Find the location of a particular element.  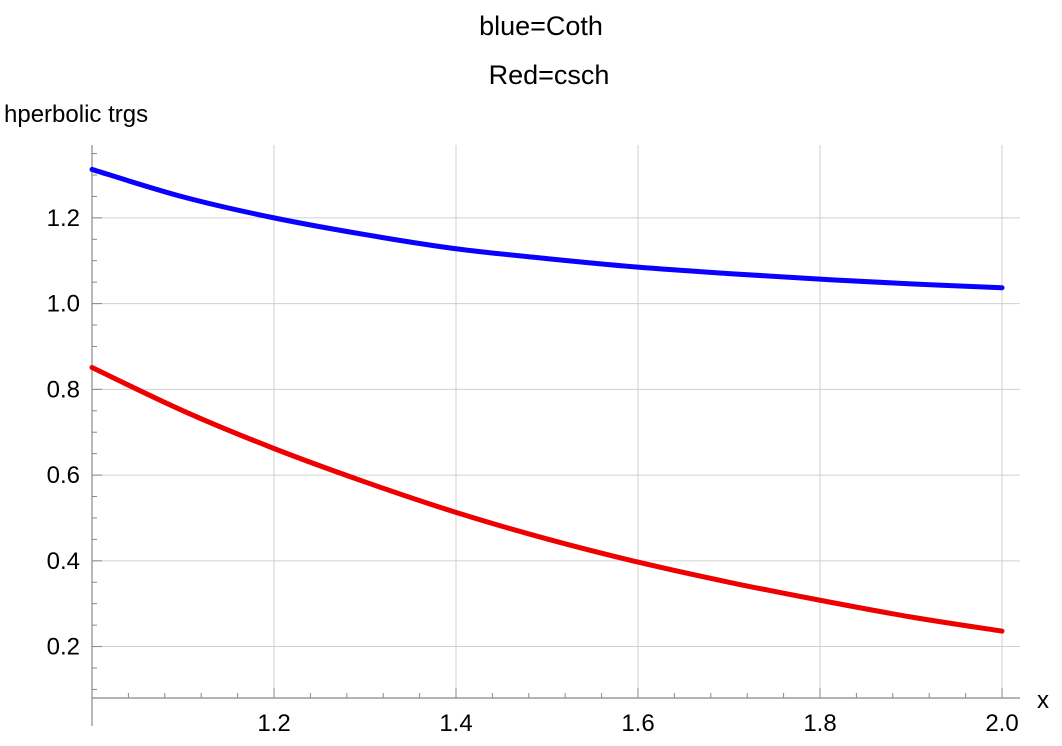

chart-title-line-2: Red=csch is located at coordinates (549, 75).